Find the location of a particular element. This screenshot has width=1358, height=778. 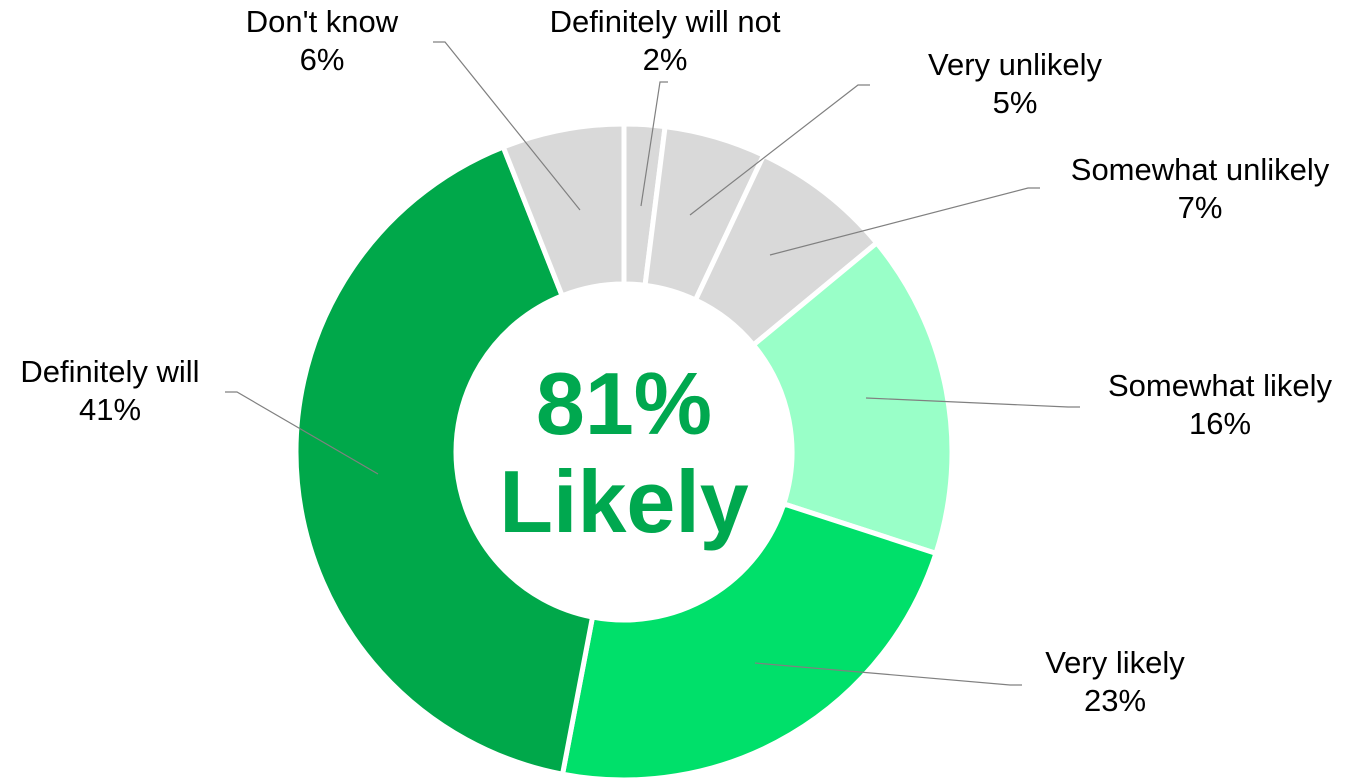

value-label-somewhat-unlikely: 7% is located at coordinates (1200, 207).